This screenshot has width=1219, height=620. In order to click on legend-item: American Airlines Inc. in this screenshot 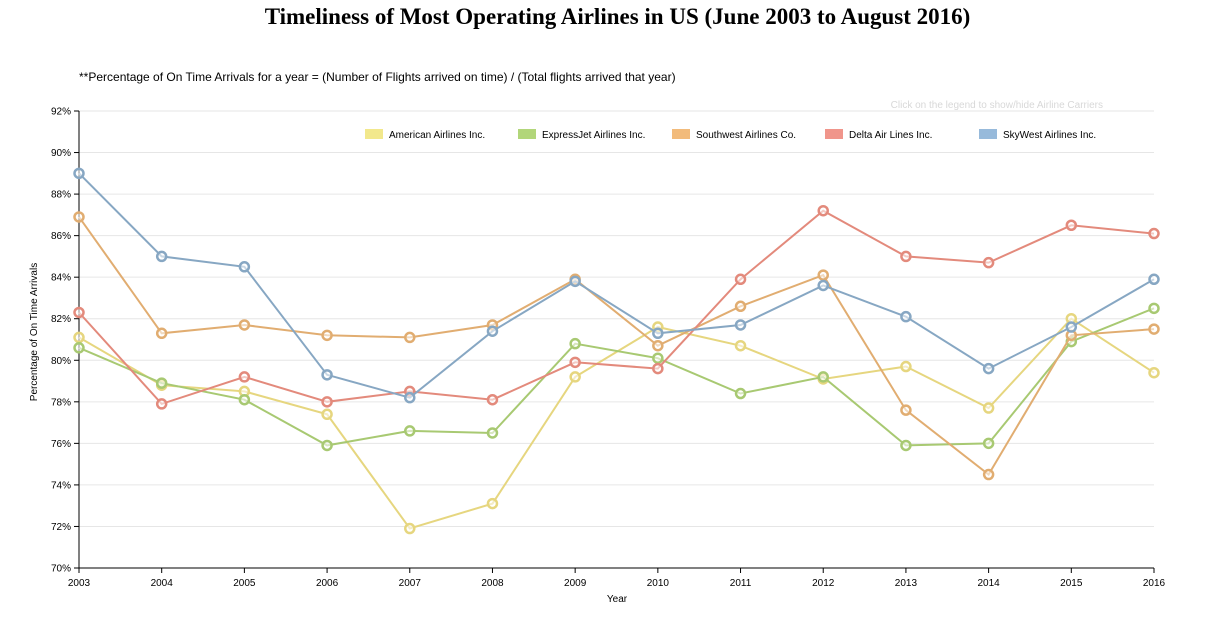, I will do `click(425, 135)`.